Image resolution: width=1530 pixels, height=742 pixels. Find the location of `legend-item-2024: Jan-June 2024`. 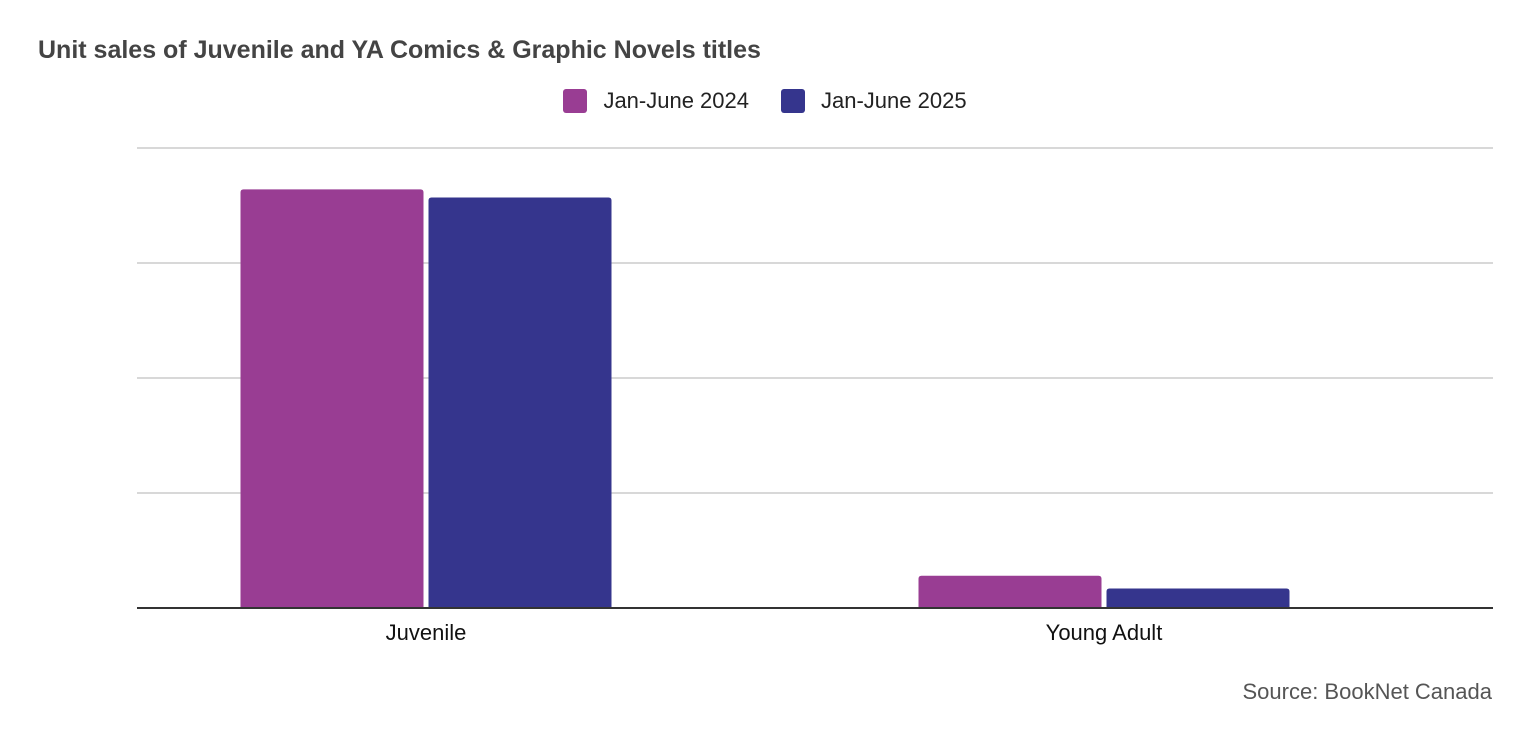

legend-item-2024: Jan-June 2024 is located at coordinates (656, 101).